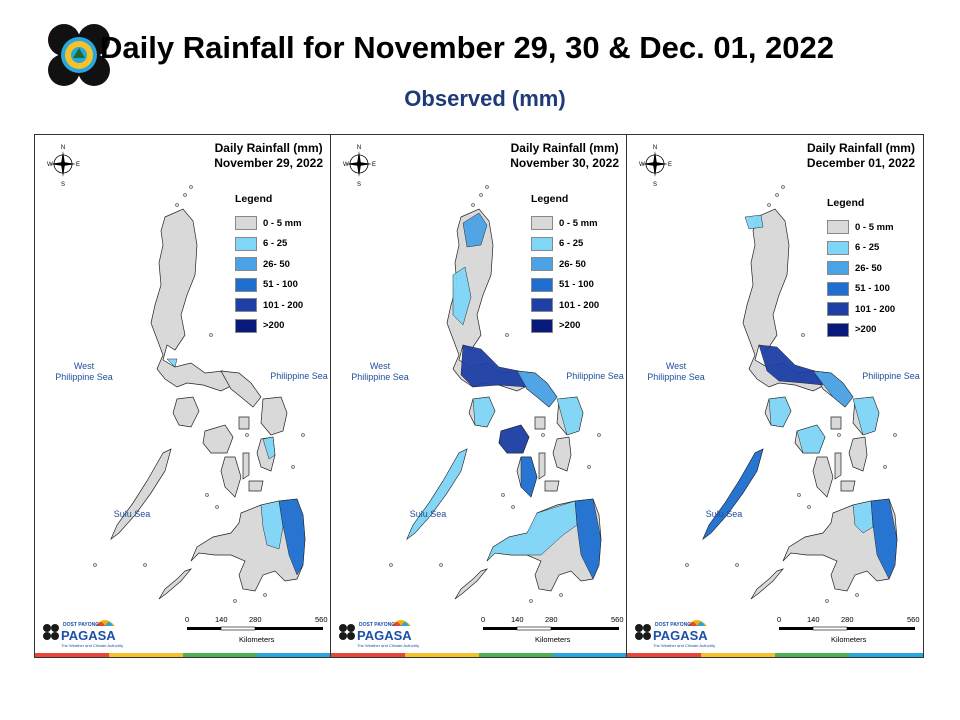 This screenshot has height=720, width=960. What do you see at coordinates (268, 156) in the screenshot?
I see `panel-title: Daily Rainfall (mm) November 29, 2022` at bounding box center [268, 156].